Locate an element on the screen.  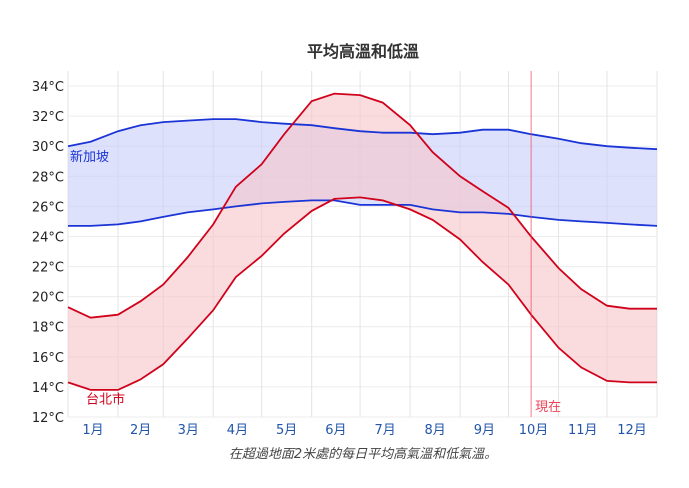
y-tick-label: 14°C is located at coordinates (48, 388).